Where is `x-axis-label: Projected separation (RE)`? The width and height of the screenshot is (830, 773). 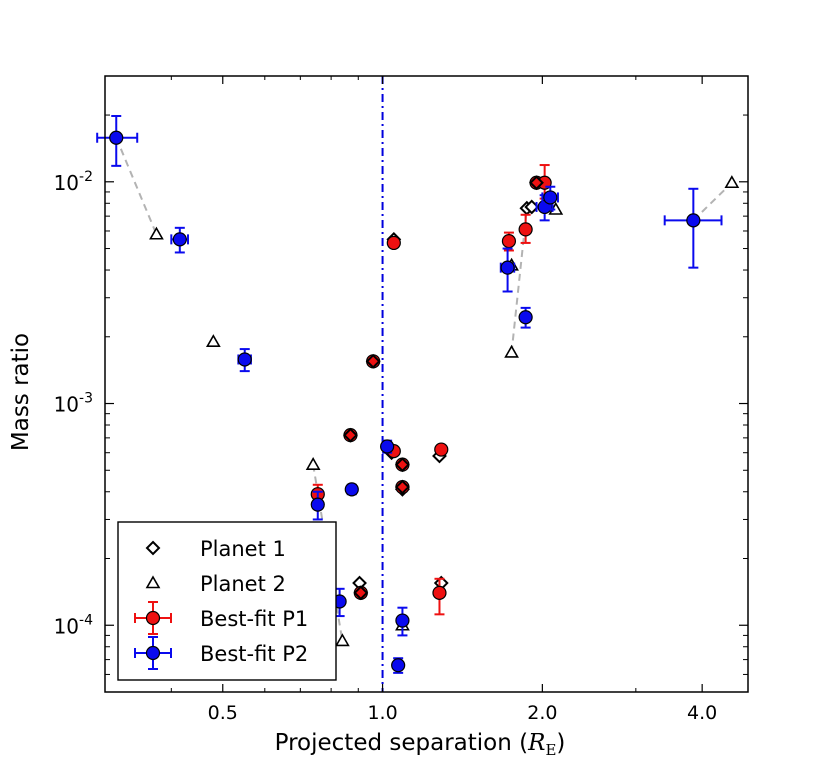
x-axis-label: Projected separation (RE) is located at coordinates (420, 744).